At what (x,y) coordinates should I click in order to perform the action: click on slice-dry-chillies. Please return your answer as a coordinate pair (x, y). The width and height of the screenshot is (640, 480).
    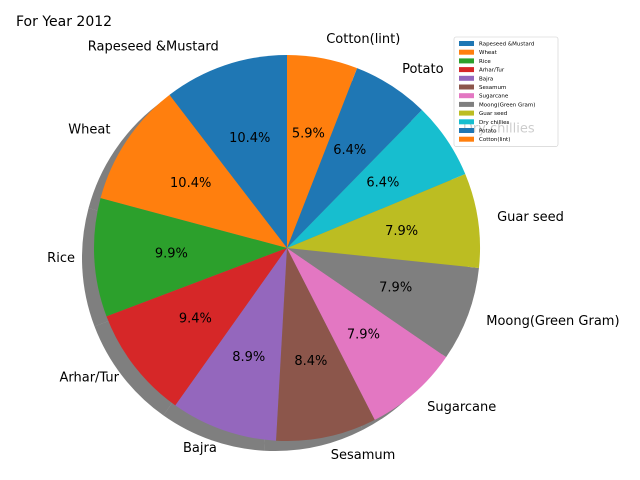
    Looking at the image, I should click on (376, 179).